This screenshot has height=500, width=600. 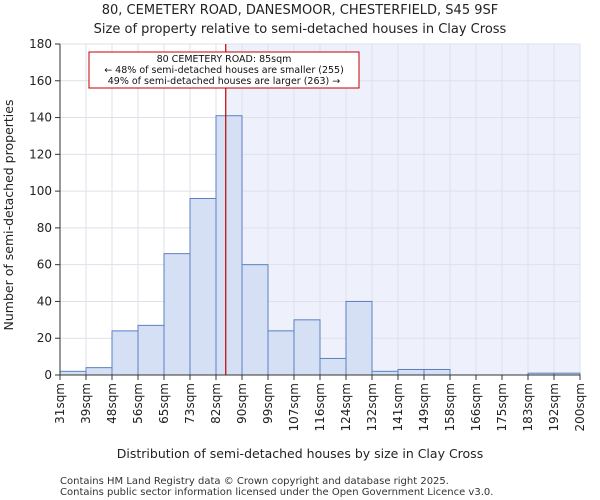 What do you see at coordinates (424, 407) in the screenshot?
I see `x-tick-label: 149sqm` at bounding box center [424, 407].